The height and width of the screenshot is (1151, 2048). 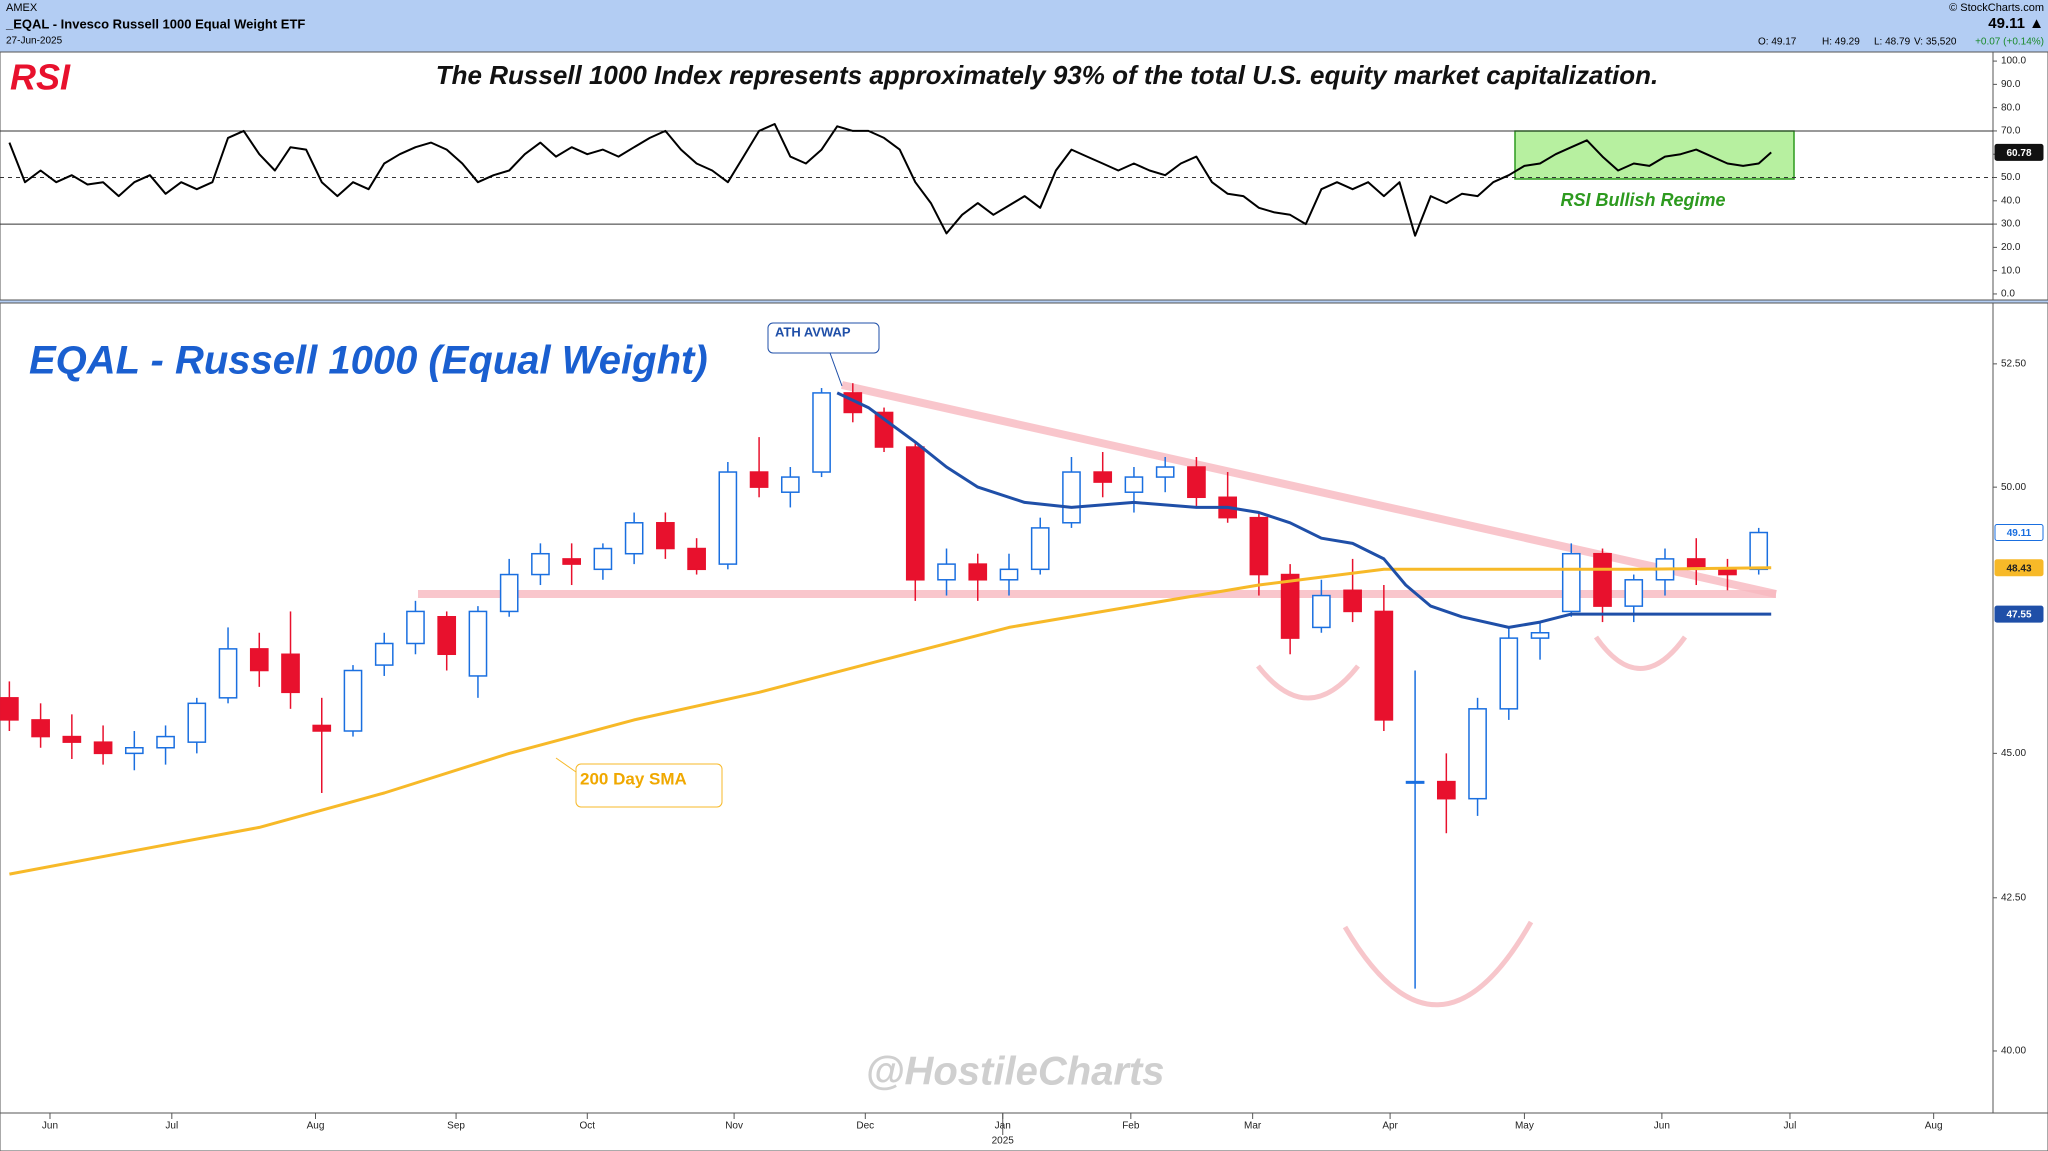 I want to click on sma-label: 200 Day SMA, so click(x=633, y=778).